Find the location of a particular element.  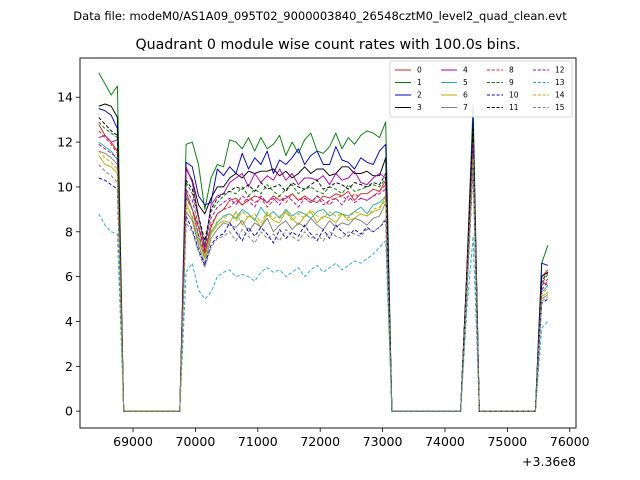

legend-label-4: 4 is located at coordinates (465, 70).